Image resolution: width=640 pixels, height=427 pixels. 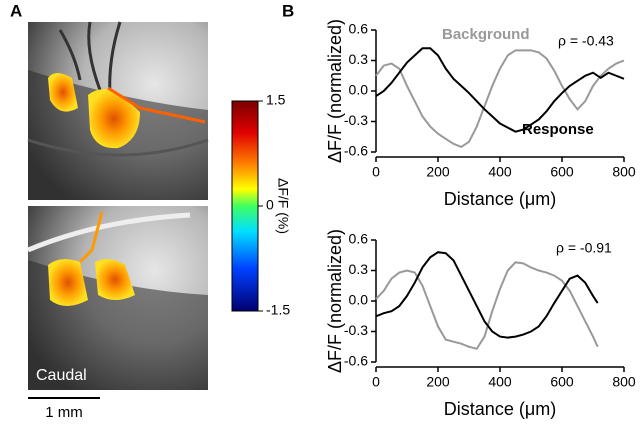 I want to click on annotation: ρ = -0.91, so click(x=584, y=248).